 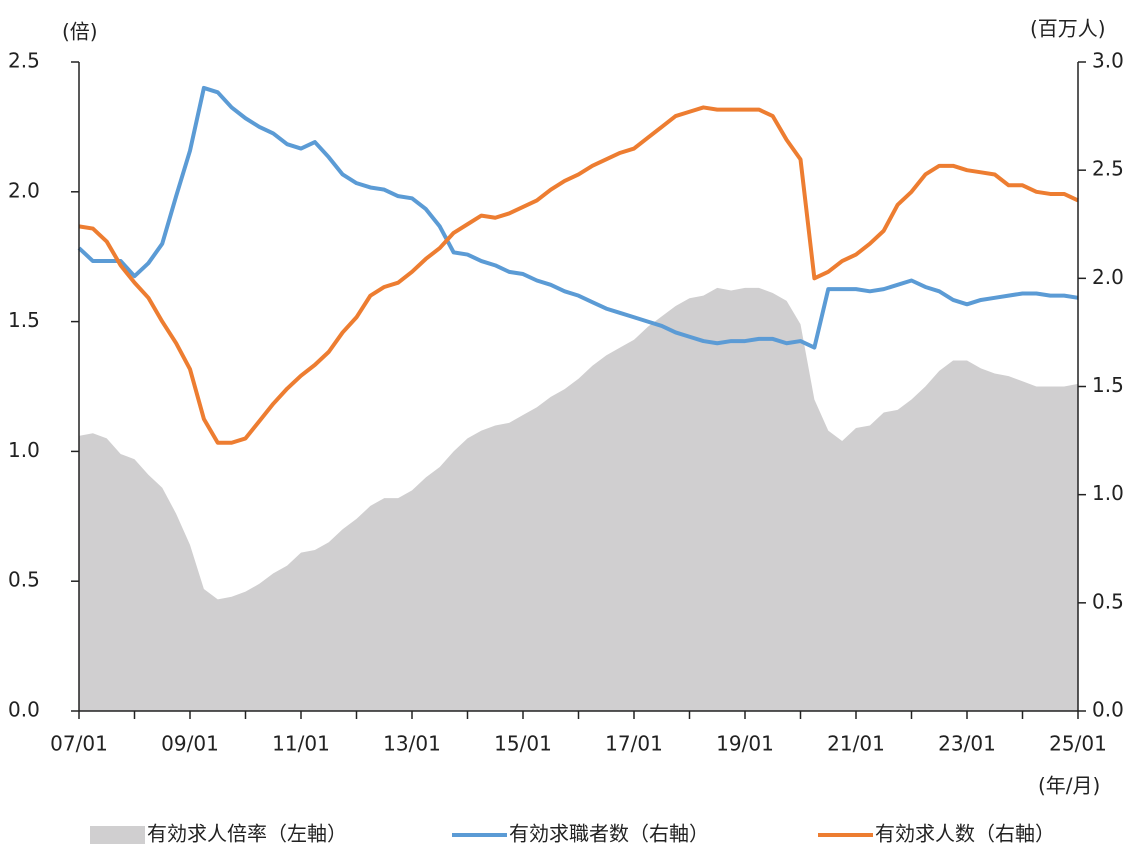 What do you see at coordinates (1069, 786) in the screenshot?
I see `x-axis-label: (年/月)` at bounding box center [1069, 786].